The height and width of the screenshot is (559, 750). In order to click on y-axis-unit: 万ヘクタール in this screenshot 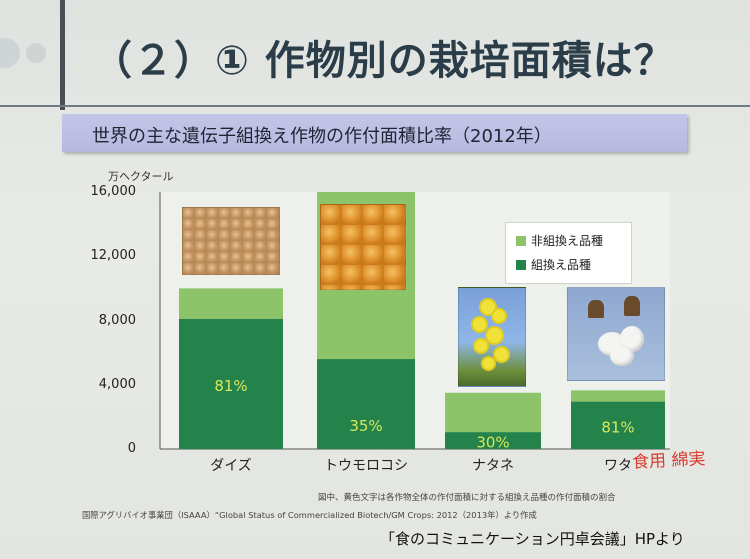, I will do `click(141, 176)`.